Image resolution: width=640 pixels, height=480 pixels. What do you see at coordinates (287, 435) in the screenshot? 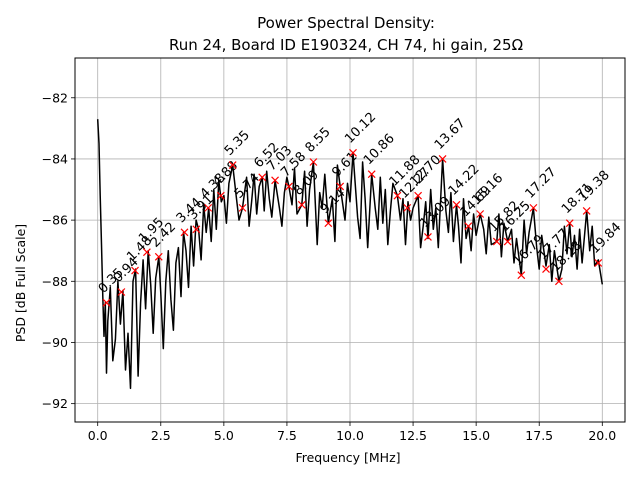
I see `x-tick-label: 7.5` at bounding box center [287, 435].